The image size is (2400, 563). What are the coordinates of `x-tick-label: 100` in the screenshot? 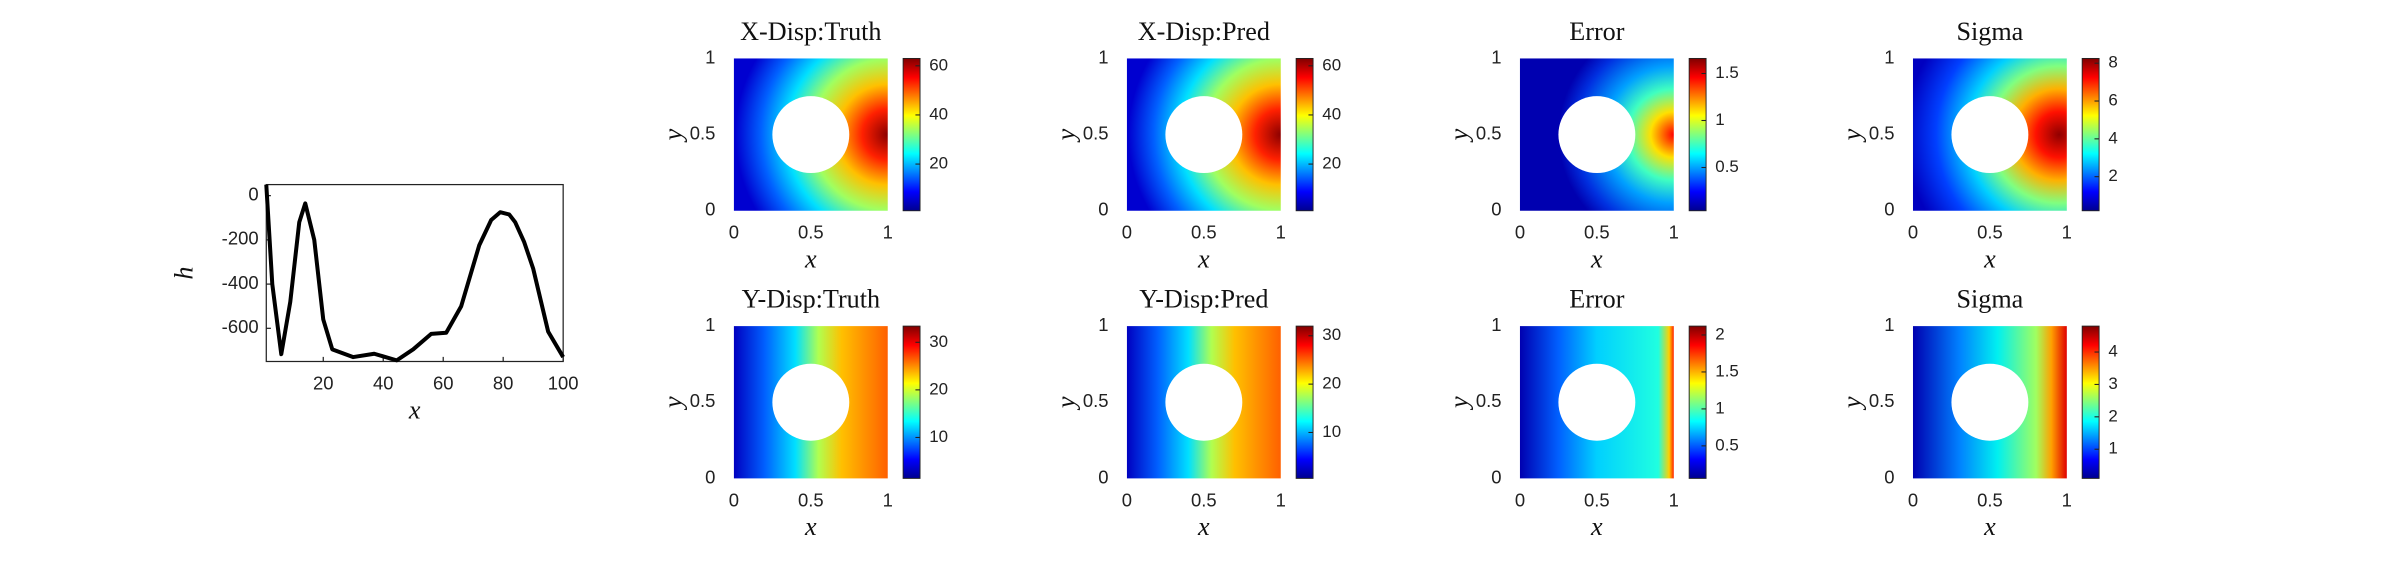 It's located at (563, 382).